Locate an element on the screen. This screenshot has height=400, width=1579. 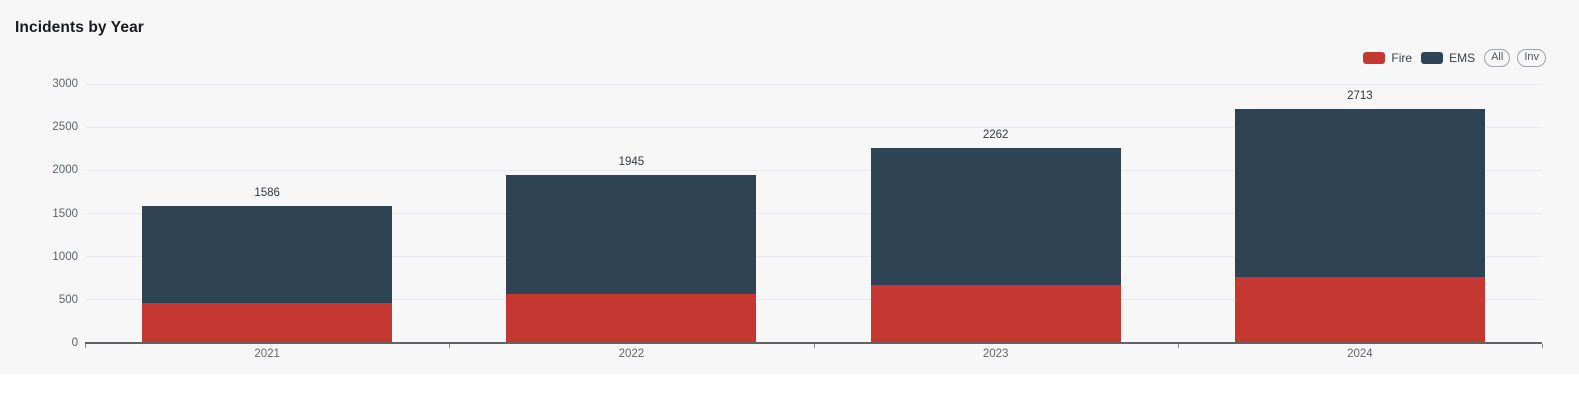
x-axis-line is located at coordinates (813, 343).